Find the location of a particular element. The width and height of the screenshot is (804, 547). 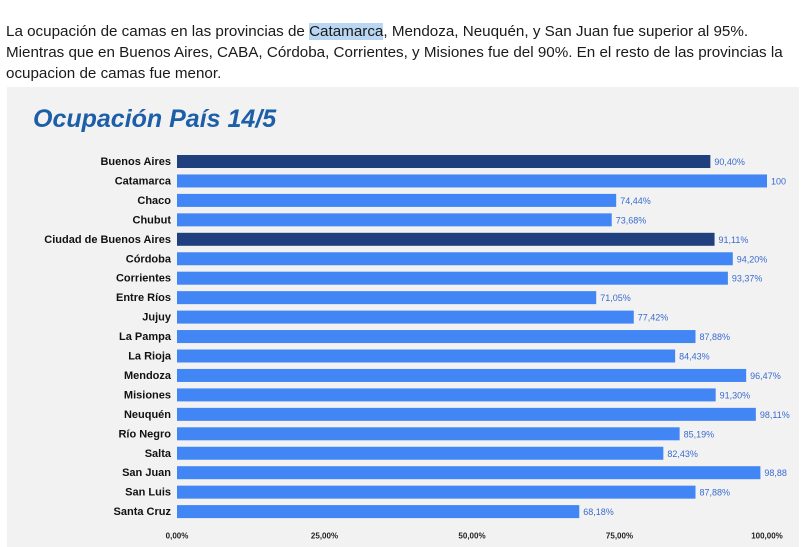

data-label-catamarca: 100 is located at coordinates (778, 181).